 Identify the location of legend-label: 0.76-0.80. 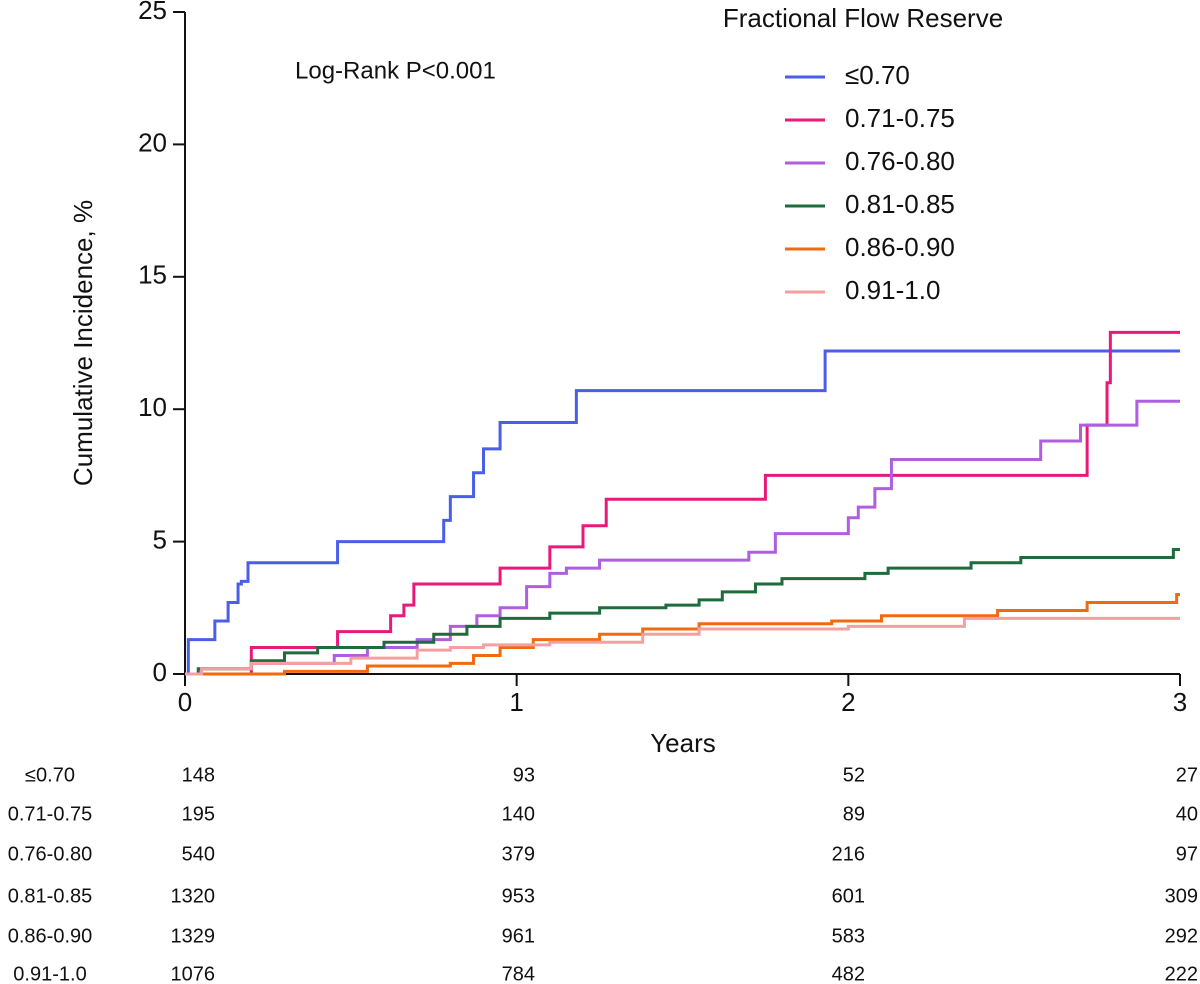
(900, 161).